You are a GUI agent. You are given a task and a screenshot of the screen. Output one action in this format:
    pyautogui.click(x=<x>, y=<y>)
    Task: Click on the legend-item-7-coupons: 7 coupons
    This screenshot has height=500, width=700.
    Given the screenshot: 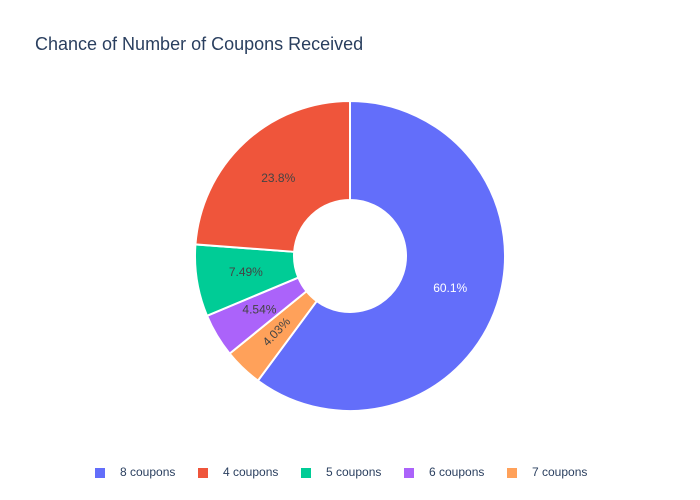 What is the action you would take?
    pyautogui.click(x=547, y=472)
    